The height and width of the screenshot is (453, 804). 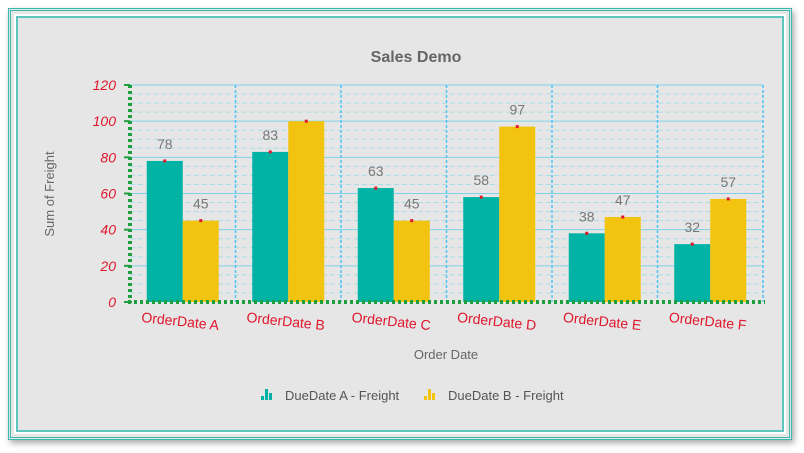 What do you see at coordinates (587, 216) in the screenshot?
I see `data-label: 38` at bounding box center [587, 216].